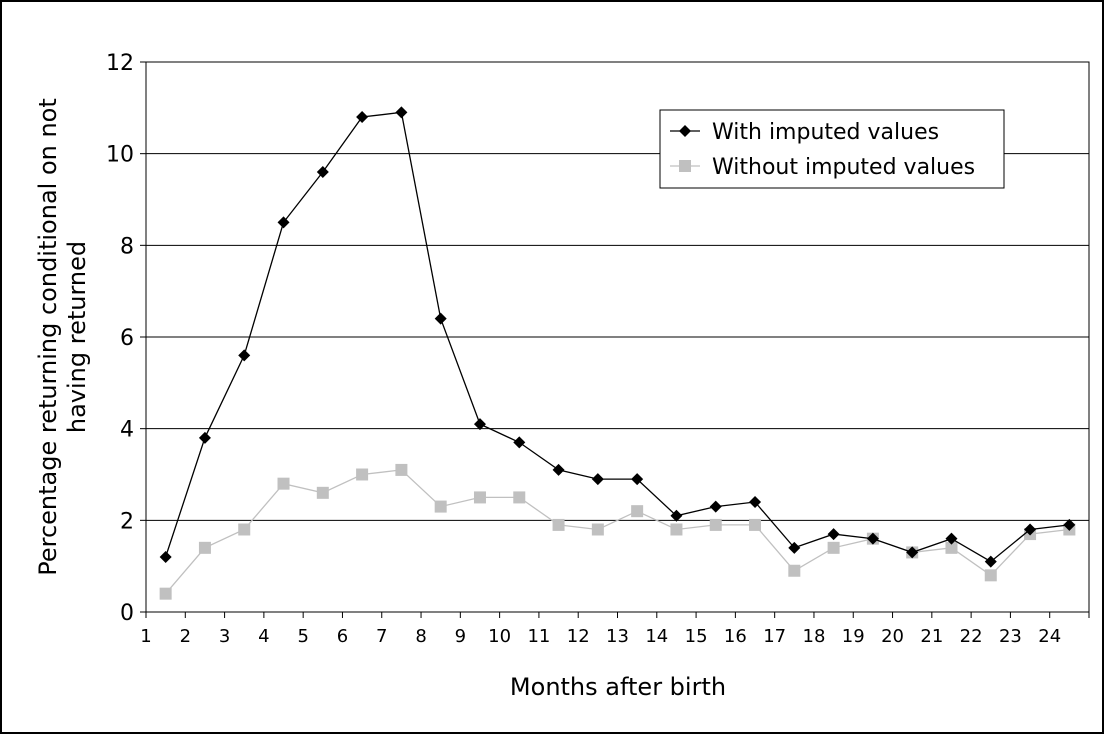 This screenshot has width=1104, height=734. I want to click on y-tick-label: 6, so click(127, 338).